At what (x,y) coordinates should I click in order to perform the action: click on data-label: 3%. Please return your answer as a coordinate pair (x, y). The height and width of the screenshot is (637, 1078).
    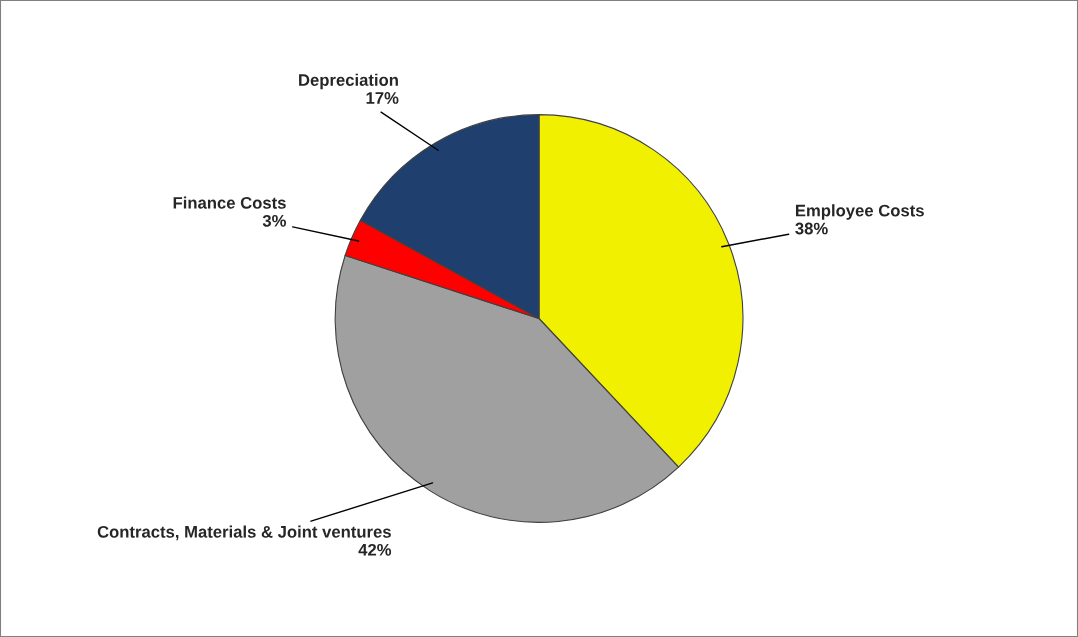
    Looking at the image, I should click on (274, 220).